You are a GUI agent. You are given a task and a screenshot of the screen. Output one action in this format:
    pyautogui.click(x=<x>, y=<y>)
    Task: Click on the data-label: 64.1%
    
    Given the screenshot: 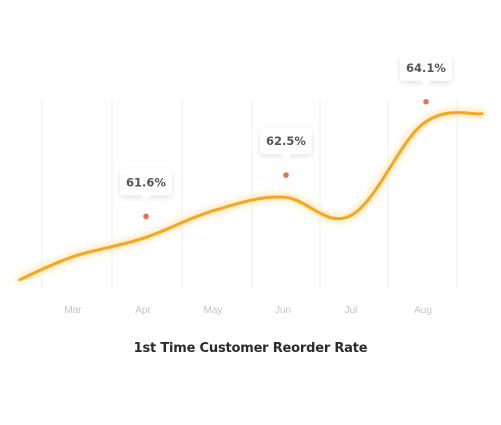 What is the action you would take?
    pyautogui.click(x=426, y=68)
    